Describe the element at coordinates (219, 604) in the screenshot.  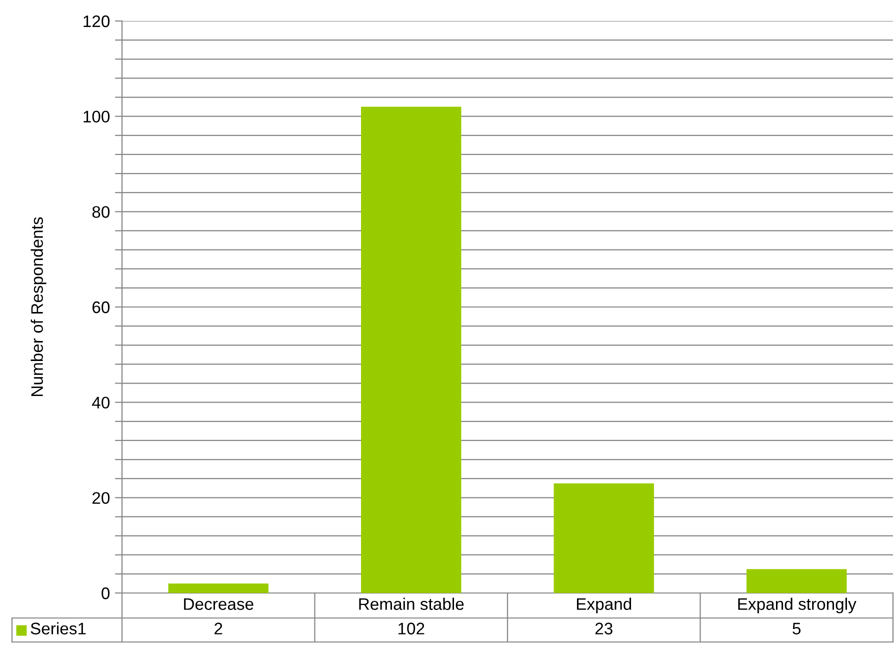
I see `x-tick-label: Decrease` at that location.